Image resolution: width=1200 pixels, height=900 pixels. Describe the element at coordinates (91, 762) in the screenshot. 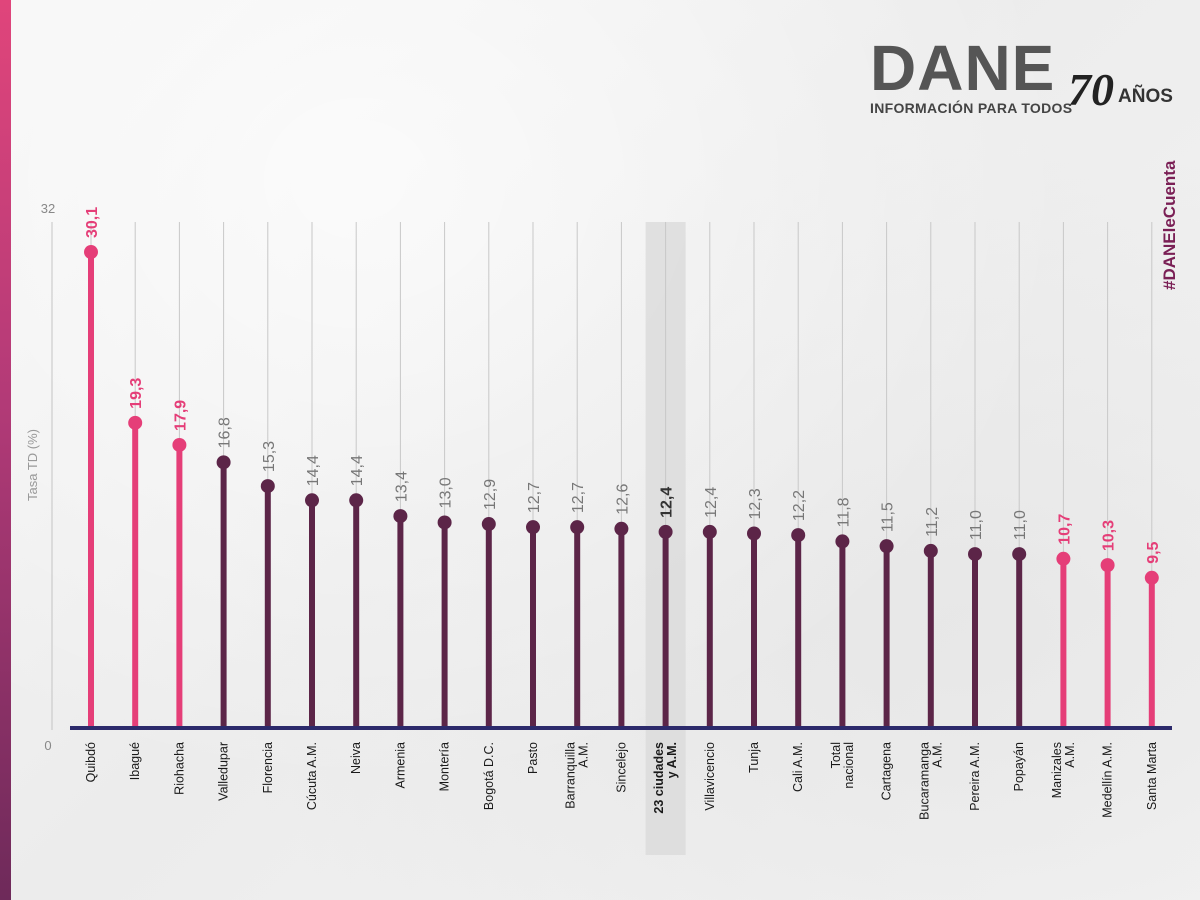

I see `category-label: Quibdó` at that location.